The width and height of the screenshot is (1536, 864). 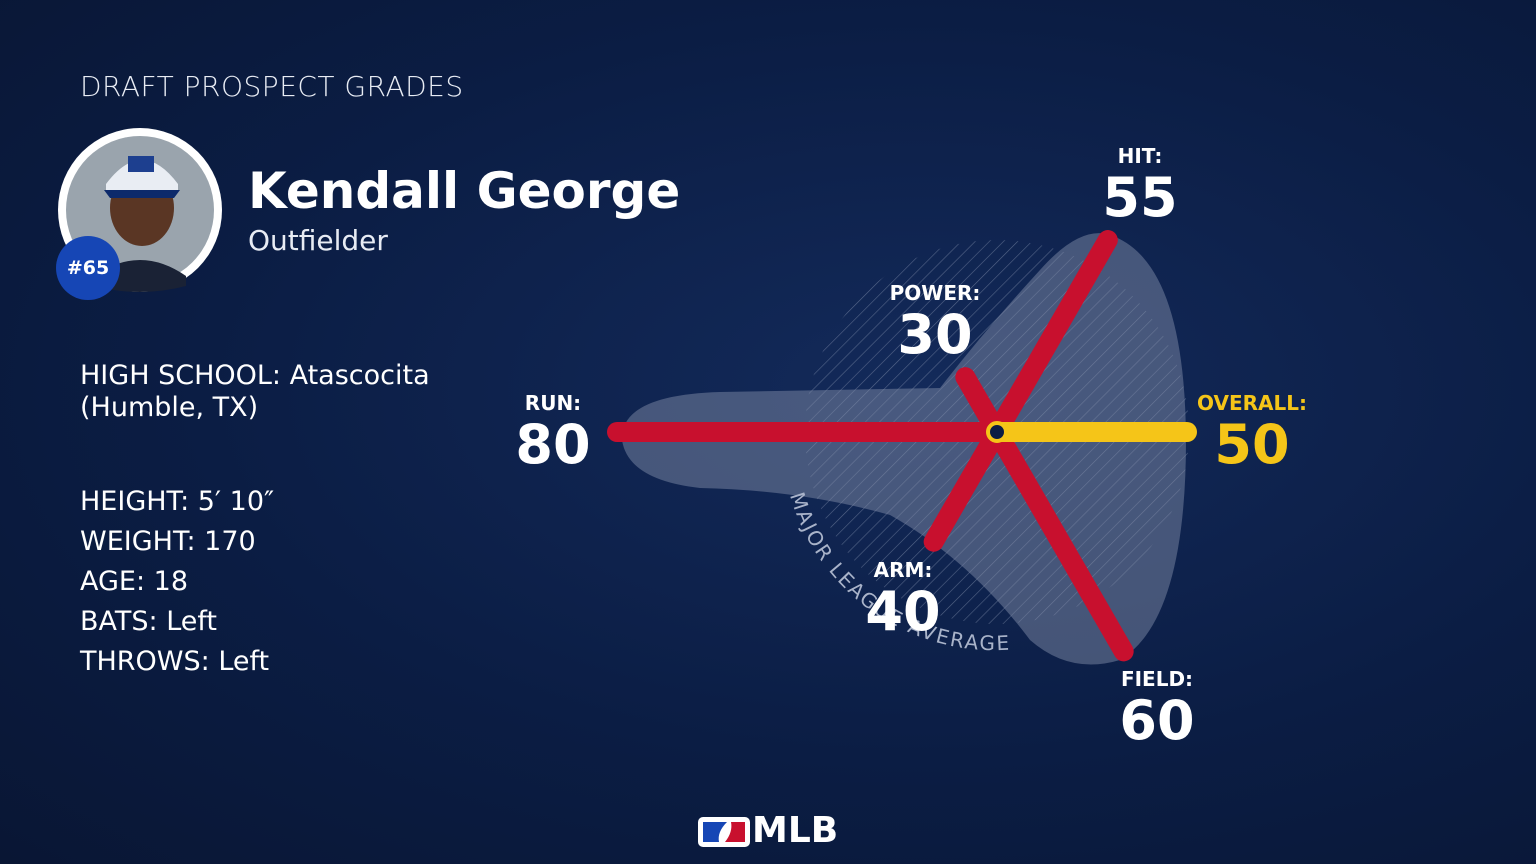 What do you see at coordinates (1139, 197) in the screenshot?
I see `grade-value: 55` at bounding box center [1139, 197].